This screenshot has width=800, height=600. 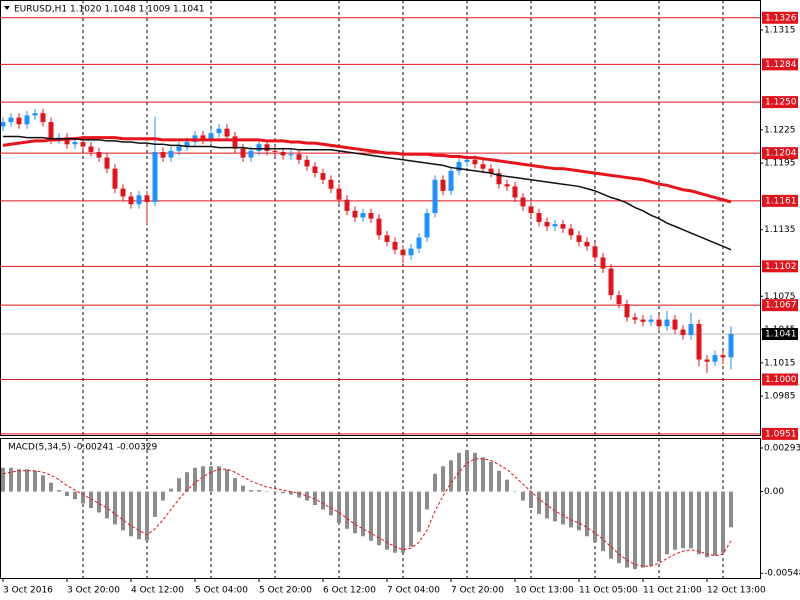 What do you see at coordinates (672, 591) in the screenshot?
I see `x-tick-label: 11 Oct 21:00` at bounding box center [672, 591].